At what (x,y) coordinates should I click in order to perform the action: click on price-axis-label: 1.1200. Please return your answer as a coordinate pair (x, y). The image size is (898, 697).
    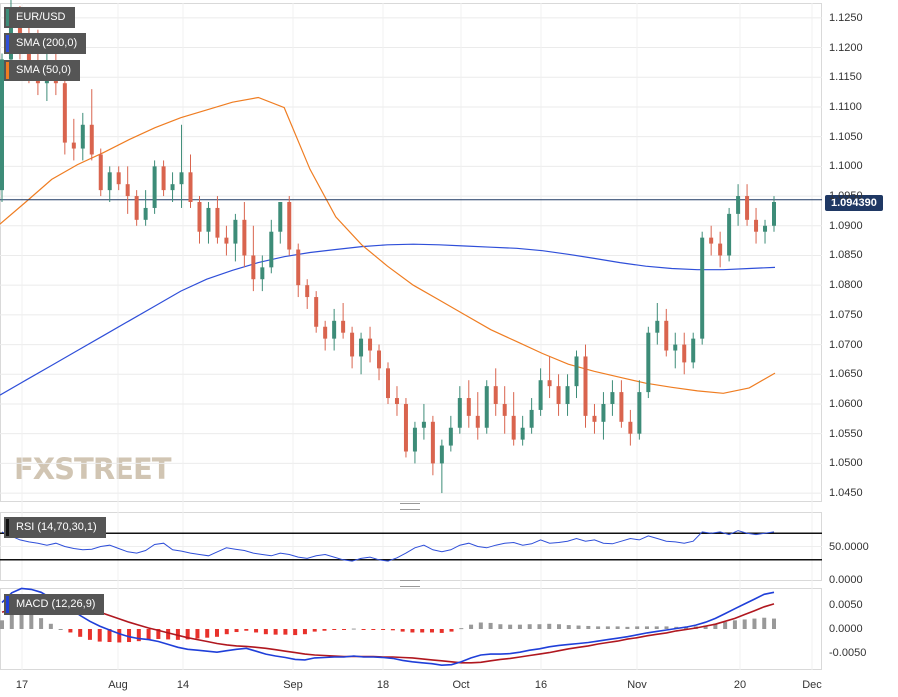
    Looking at the image, I should click on (846, 47).